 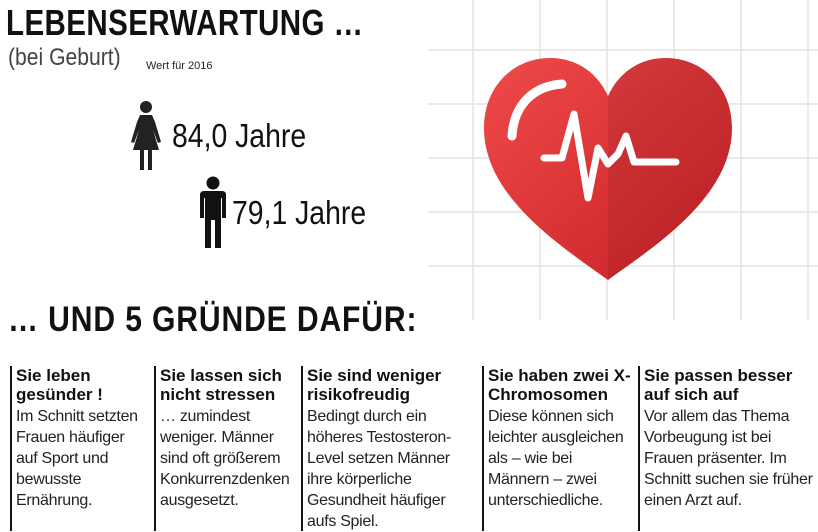 I want to click on reason-heading: Sie leben gesünder !, so click(x=59, y=385).